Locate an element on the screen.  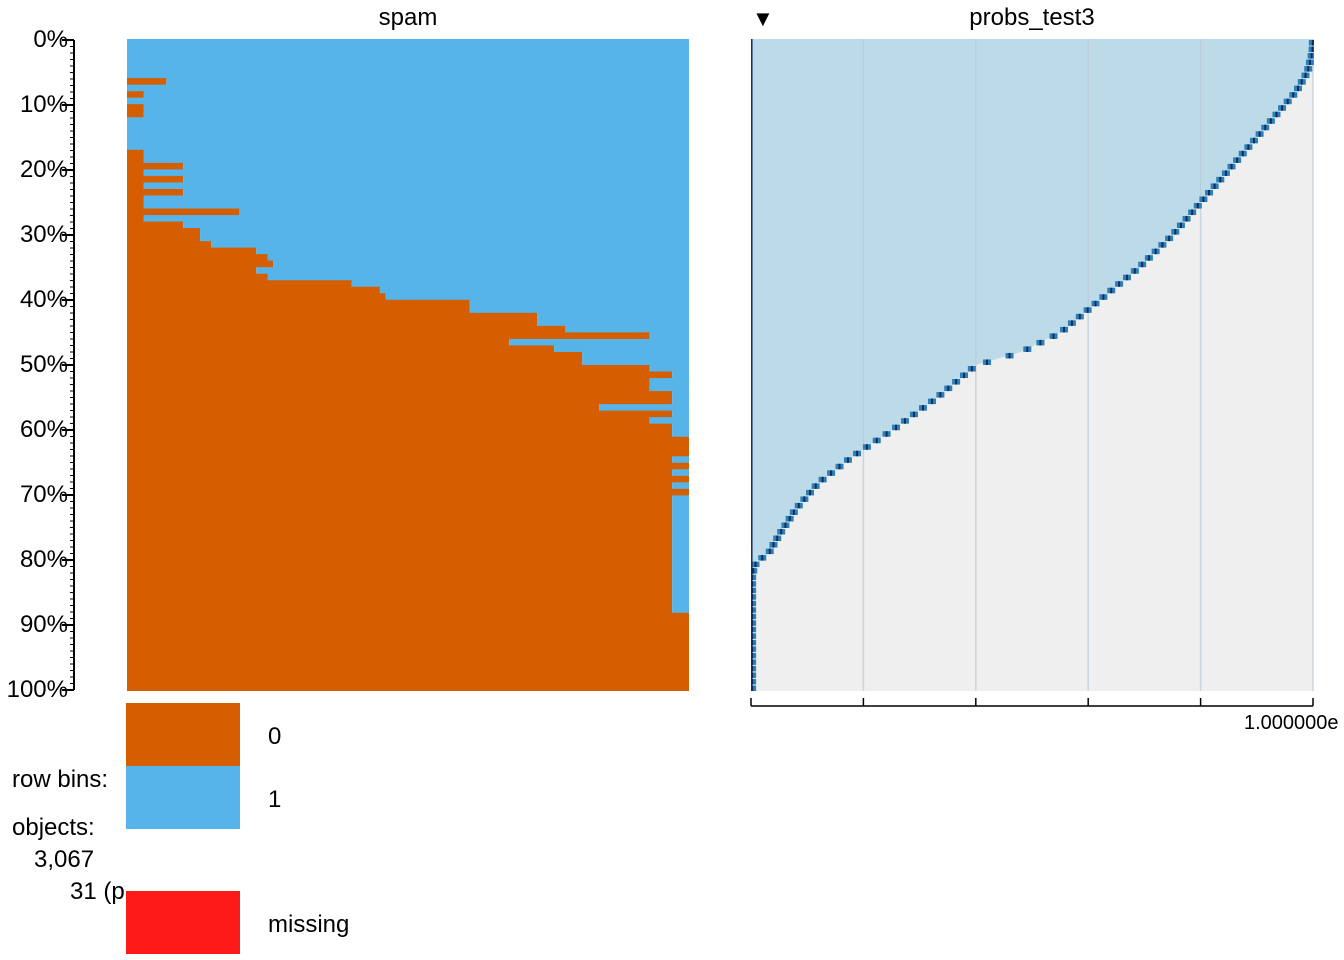
legend-label-missing: missing is located at coordinates (309, 924).